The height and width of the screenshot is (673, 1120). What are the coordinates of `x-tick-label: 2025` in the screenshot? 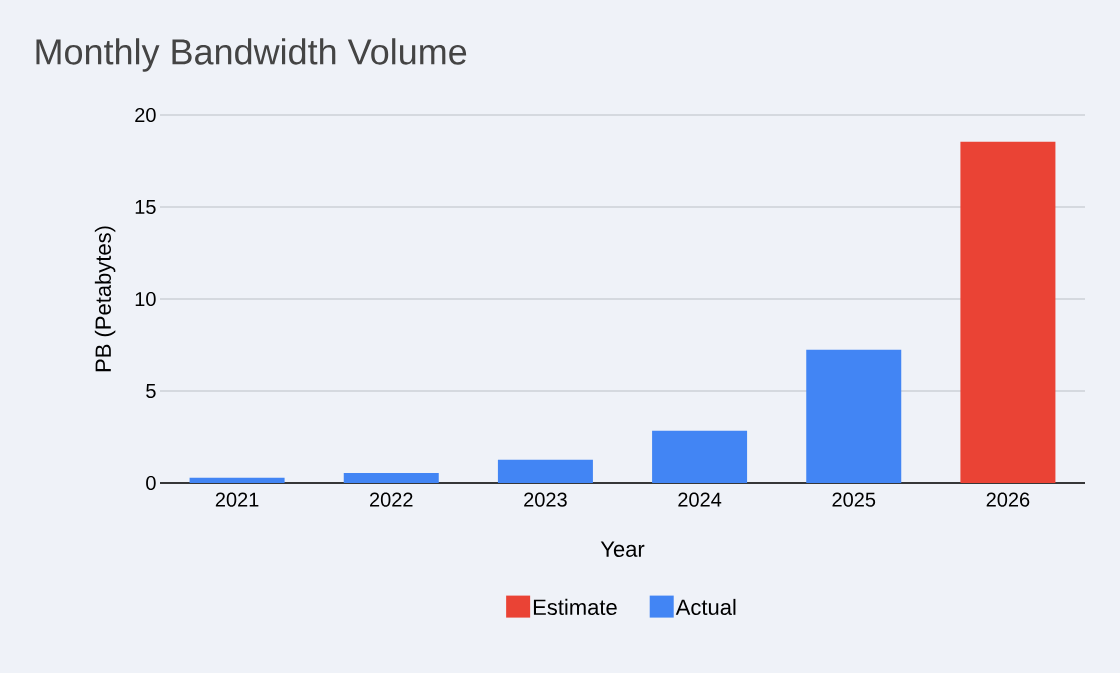 It's located at (854, 499).